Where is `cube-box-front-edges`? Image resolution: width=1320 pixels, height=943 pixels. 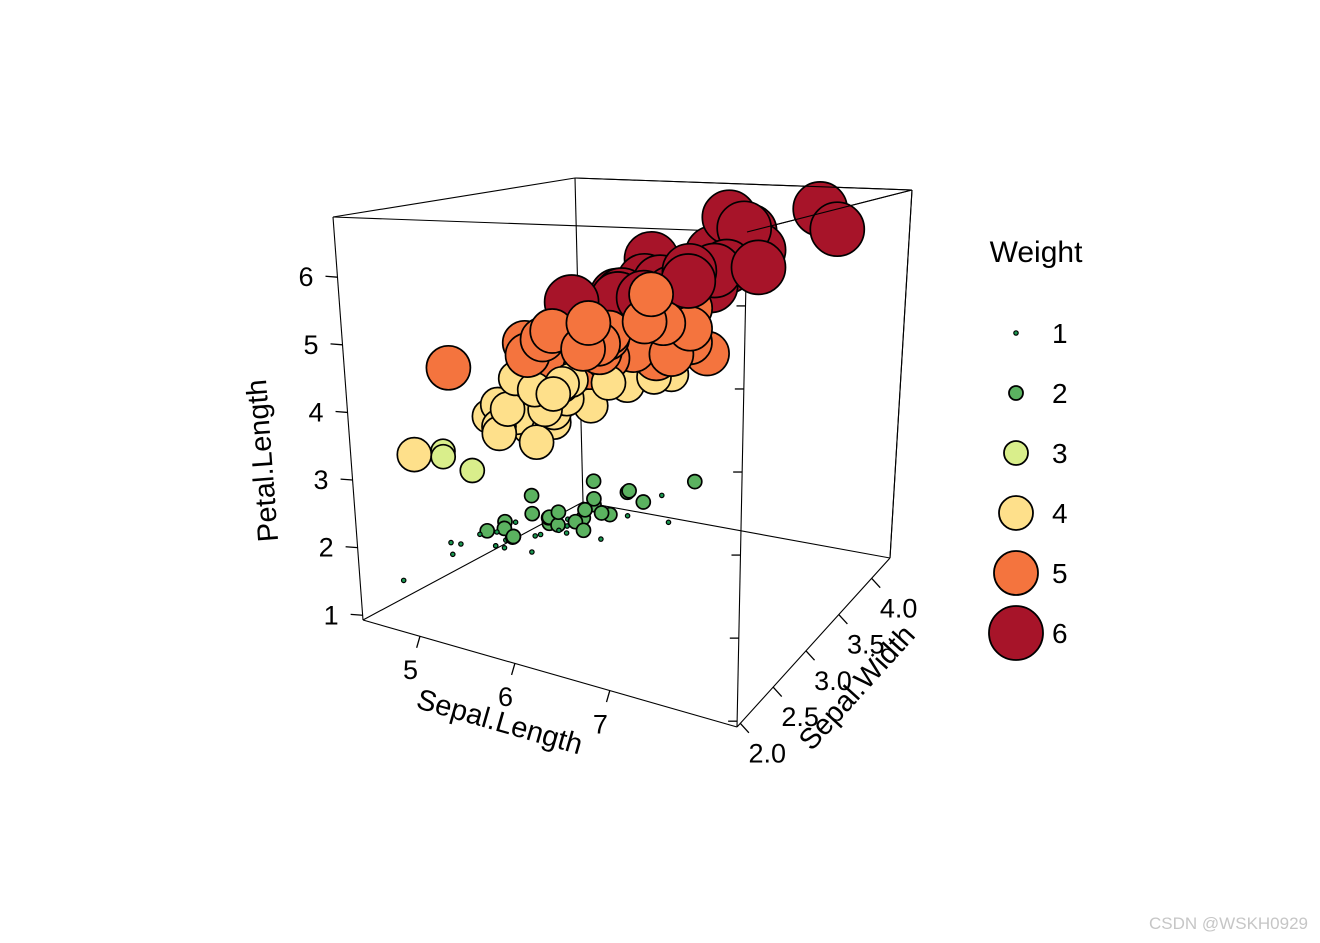
cube-box-front-edges is located at coordinates (743, 368).